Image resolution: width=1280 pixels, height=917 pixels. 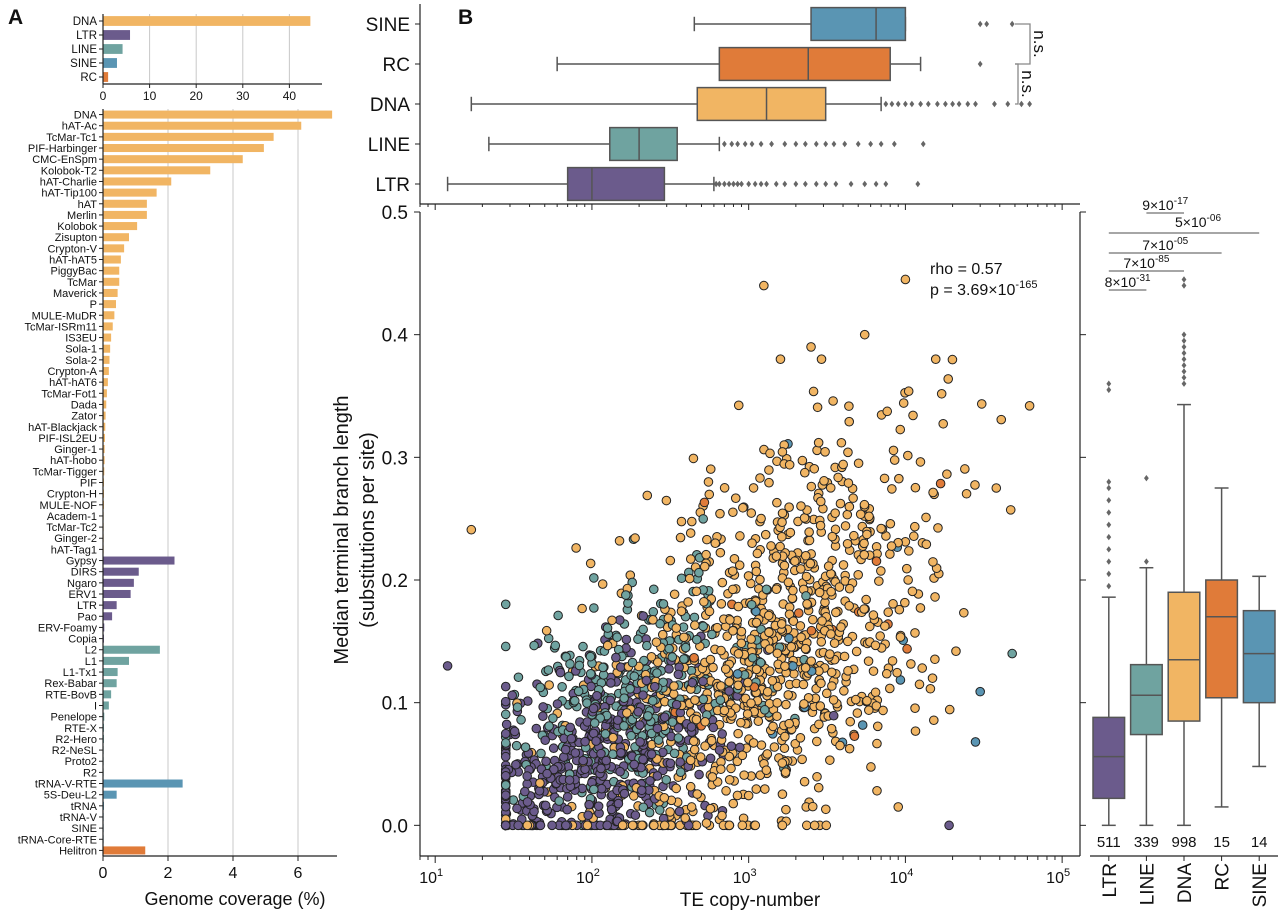 What do you see at coordinates (72, 495) in the screenshot?
I see `a-bottom-category-label: Crypton-H` at bounding box center [72, 495].